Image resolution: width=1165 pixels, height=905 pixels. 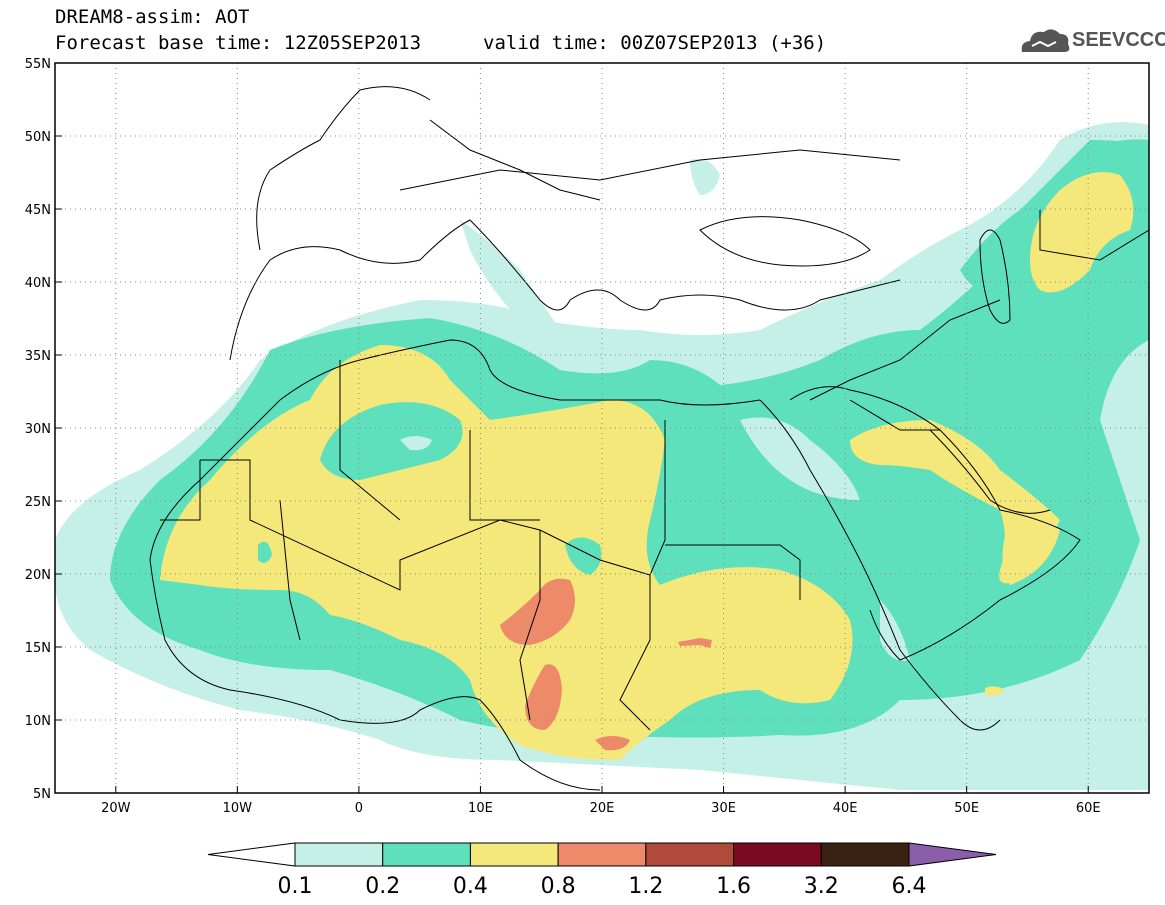 What do you see at coordinates (510, 275) in the screenshot?
I see `aot-band-0.1-italy` at bounding box center [510, 275].